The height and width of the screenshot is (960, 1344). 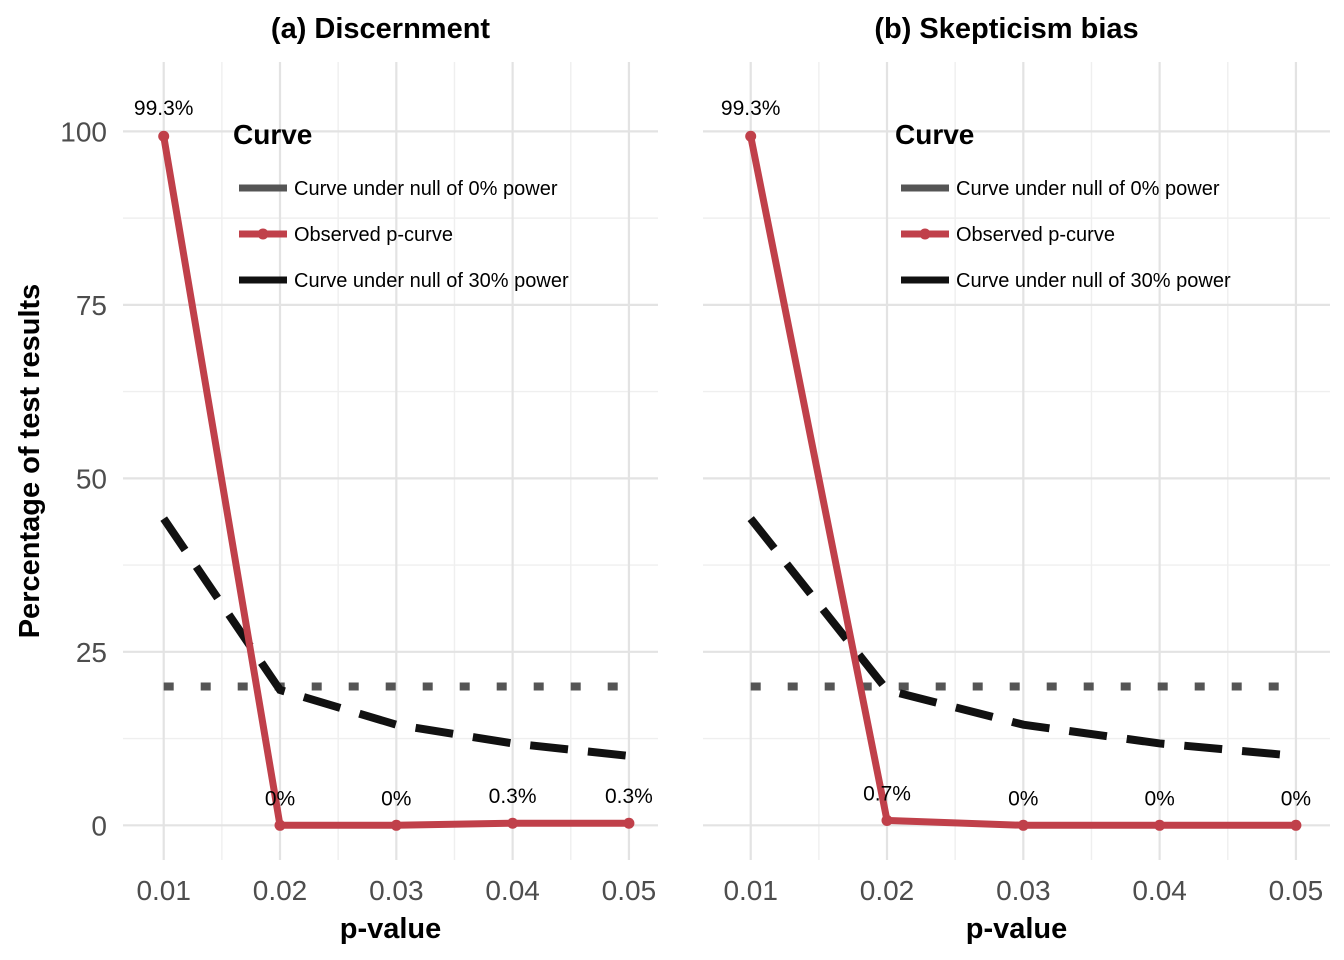 What do you see at coordinates (99, 825) in the screenshot?
I see `y-tick-label: 0` at bounding box center [99, 825].